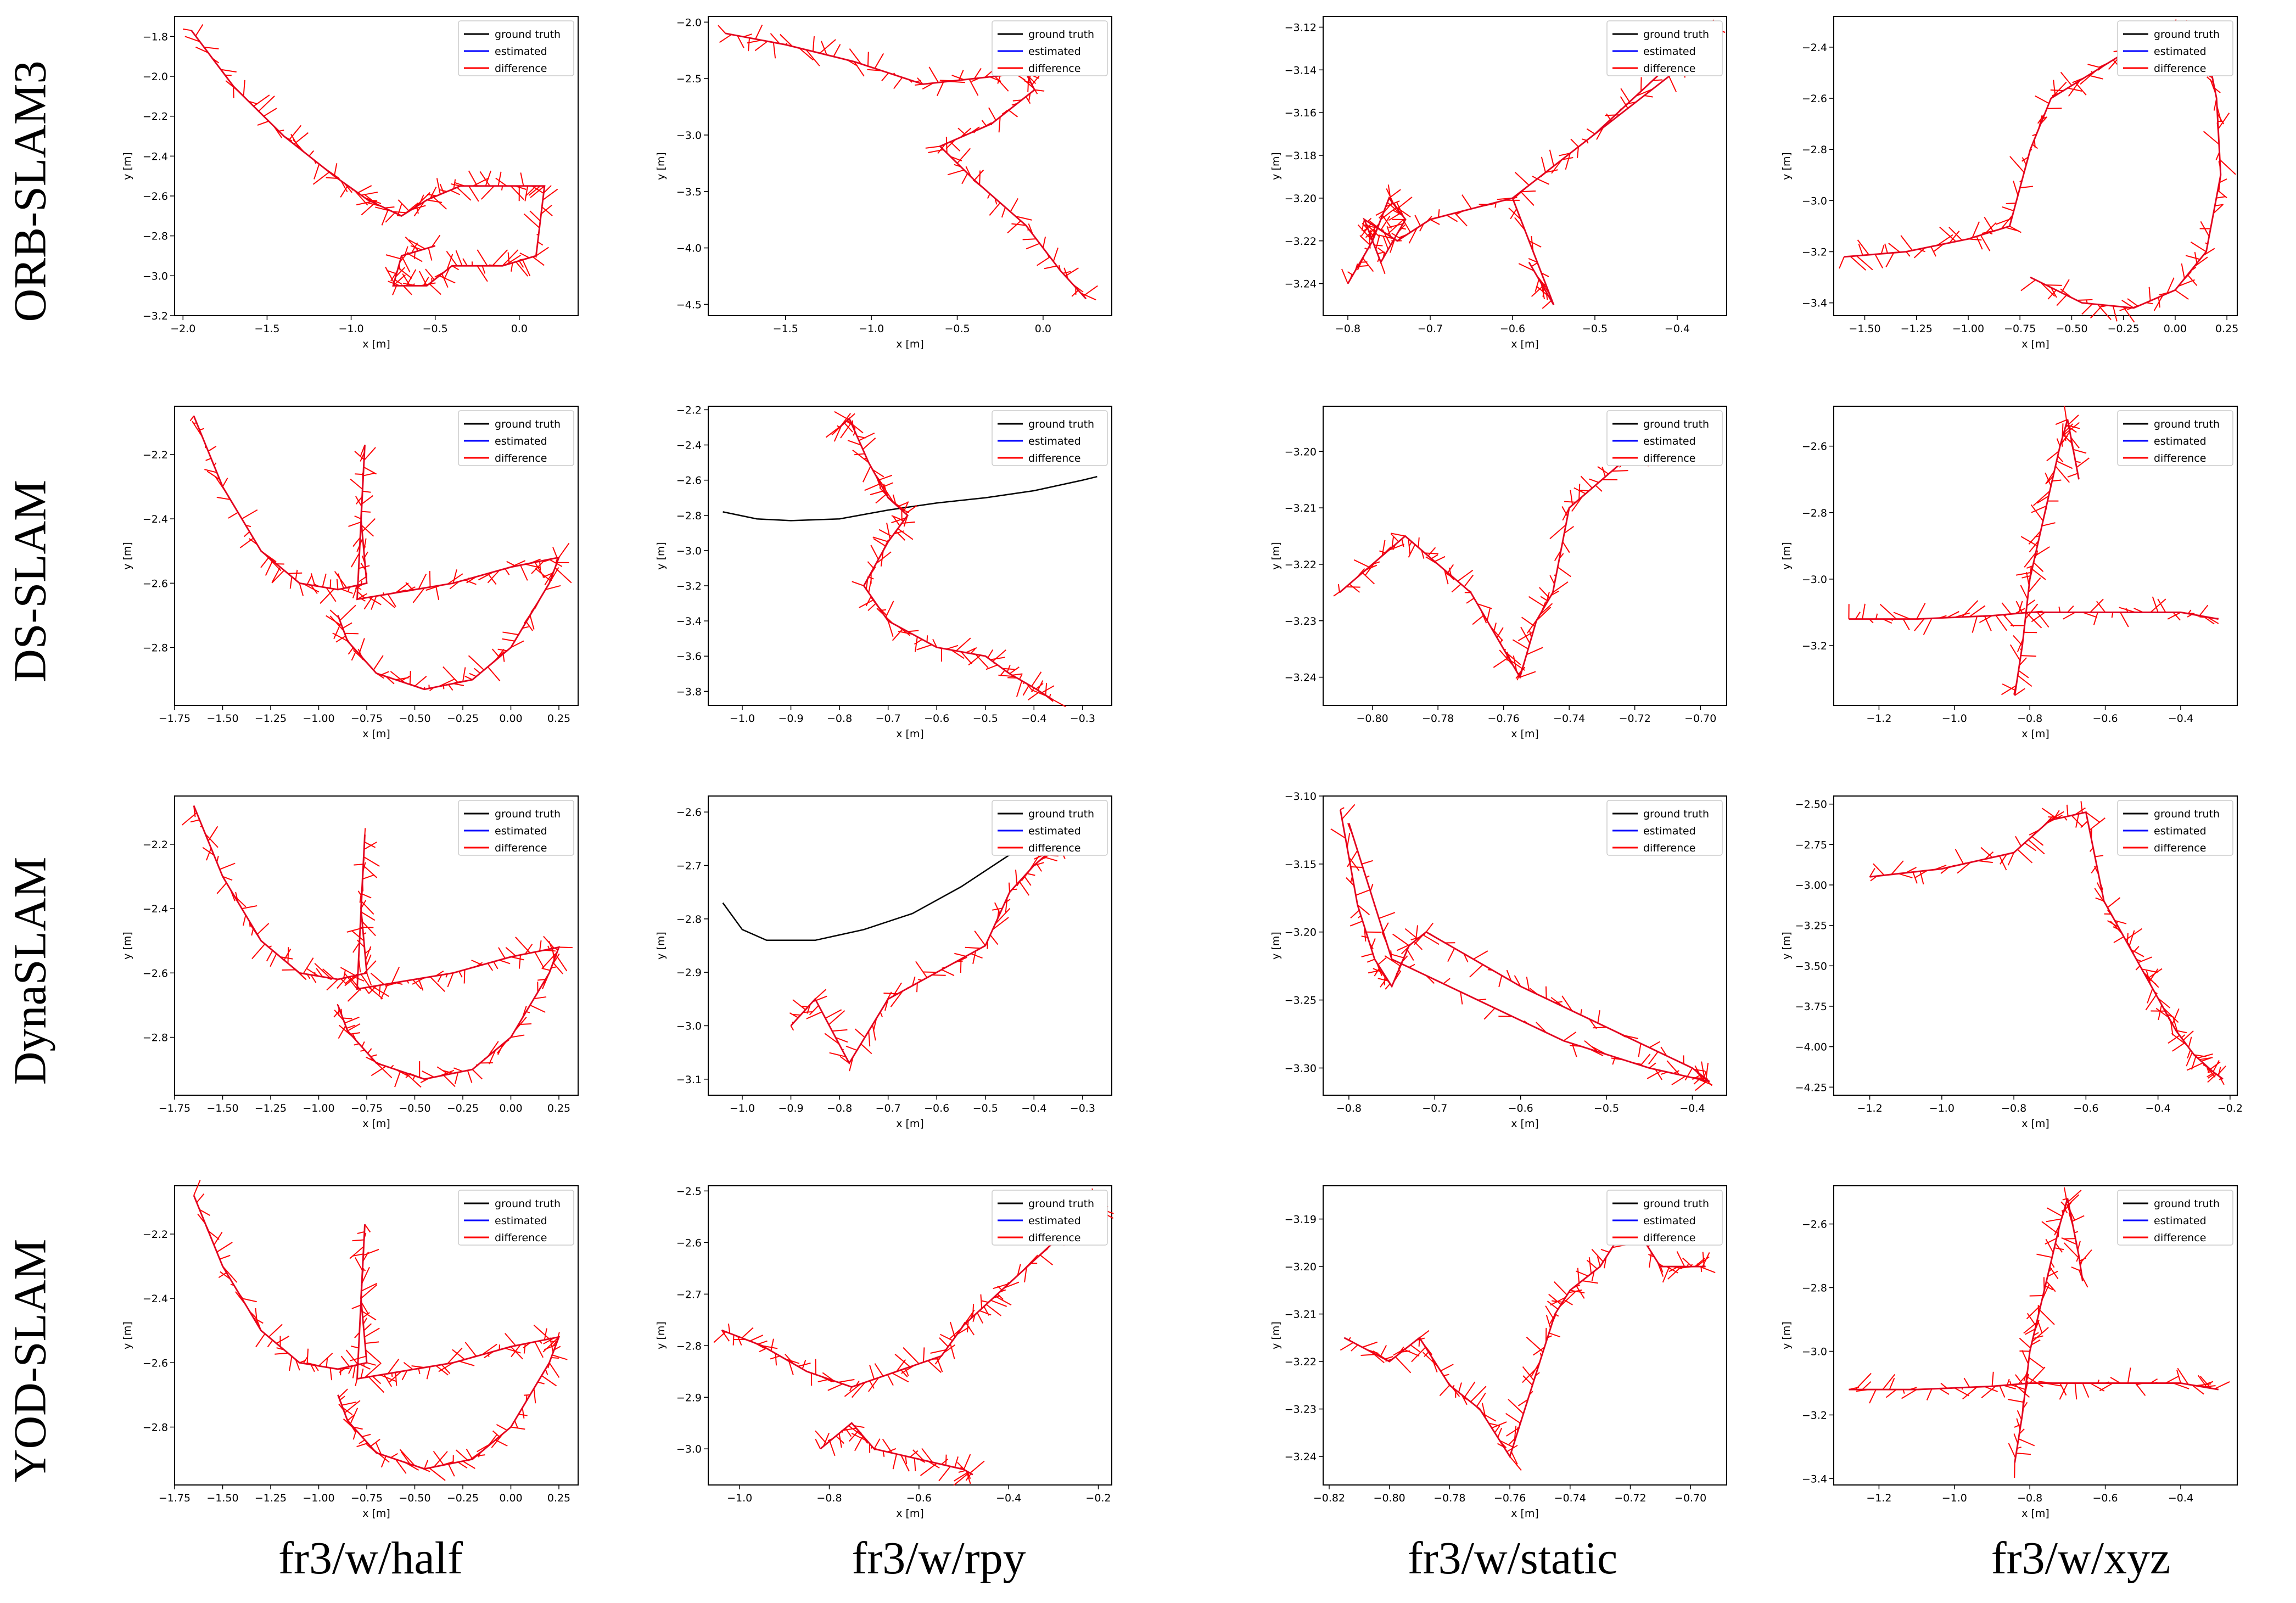 This screenshot has width=2296, height=1603. What do you see at coordinates (1276, 556) in the screenshot?
I see `y-axis-label: y [m]` at bounding box center [1276, 556].